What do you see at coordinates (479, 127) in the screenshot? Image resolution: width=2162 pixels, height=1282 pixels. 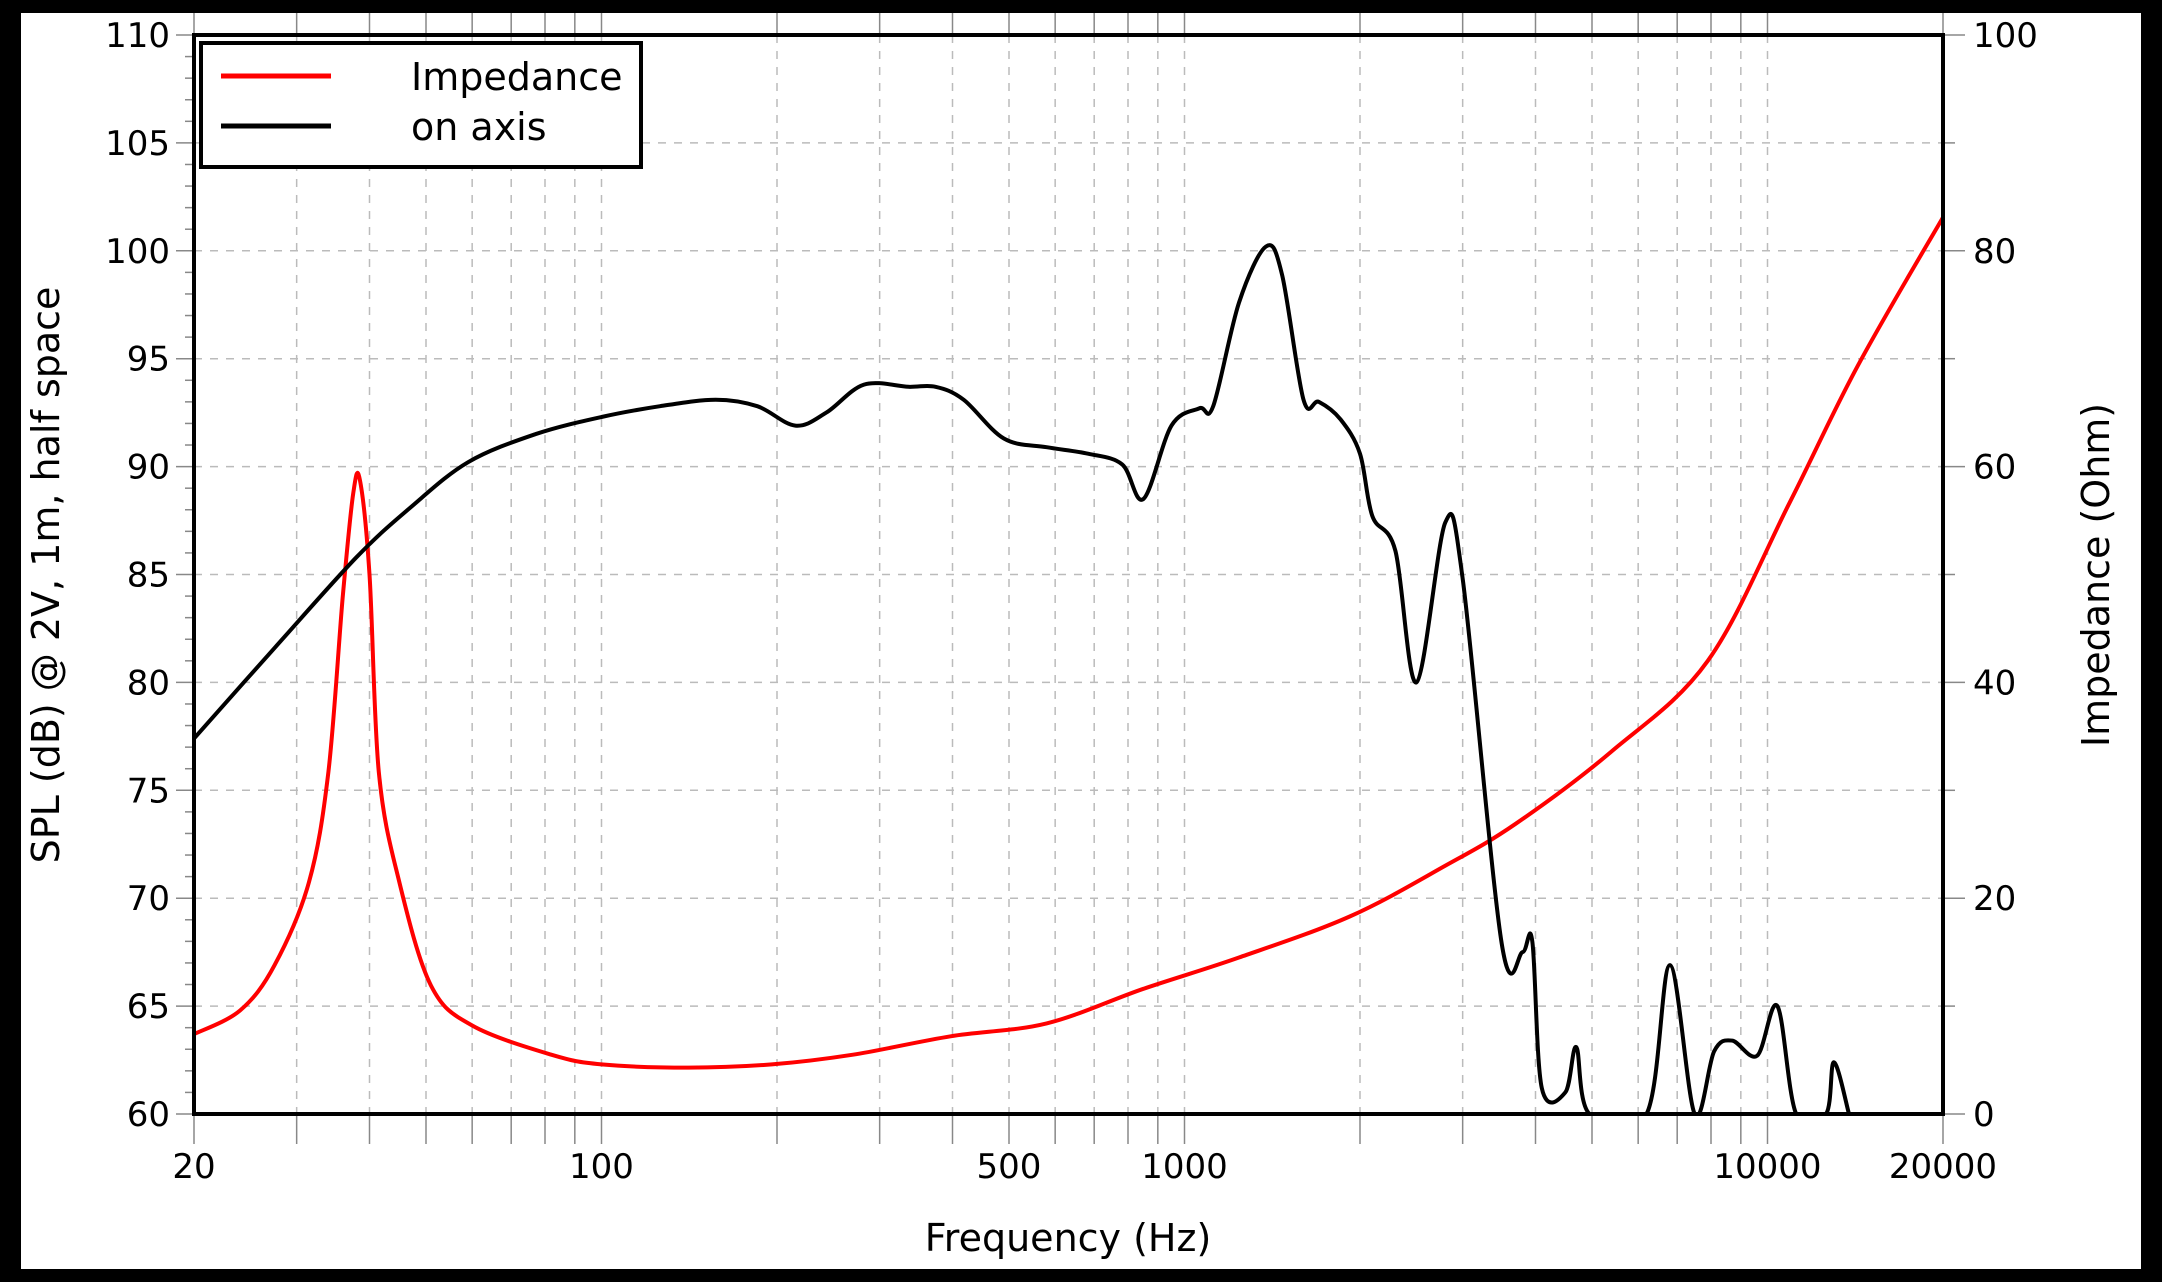 I see `legend-label-on-axis: on axis` at bounding box center [479, 127].